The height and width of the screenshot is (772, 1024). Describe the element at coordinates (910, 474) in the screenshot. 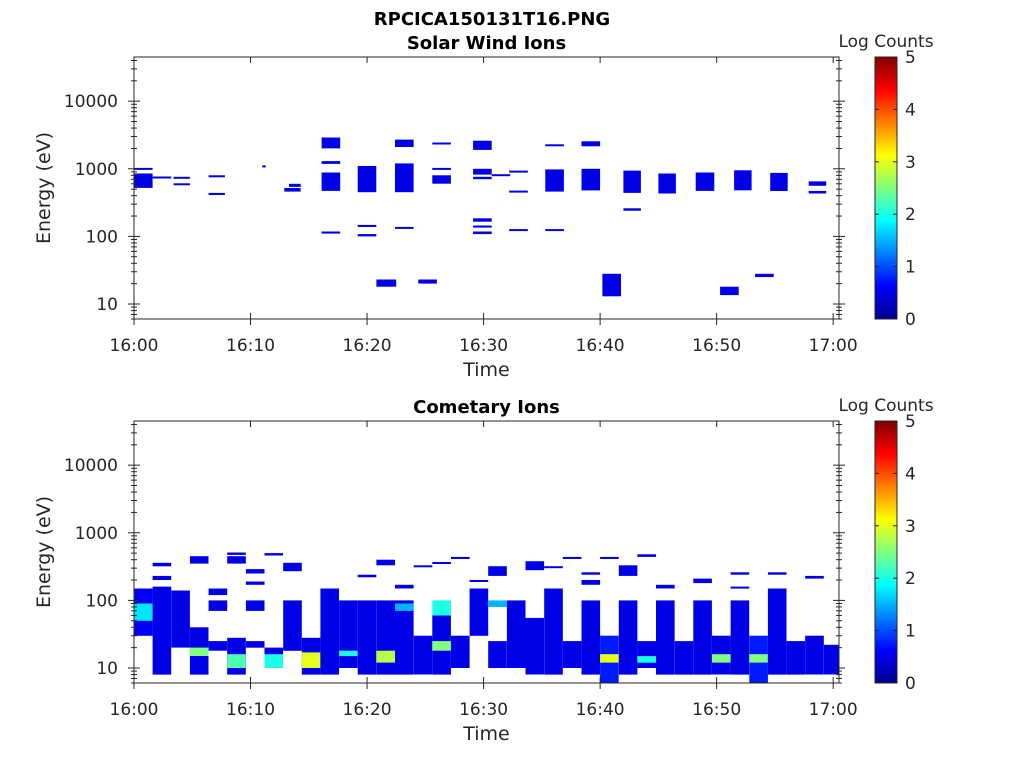

I see `colorbar-tick-label: 4` at that location.